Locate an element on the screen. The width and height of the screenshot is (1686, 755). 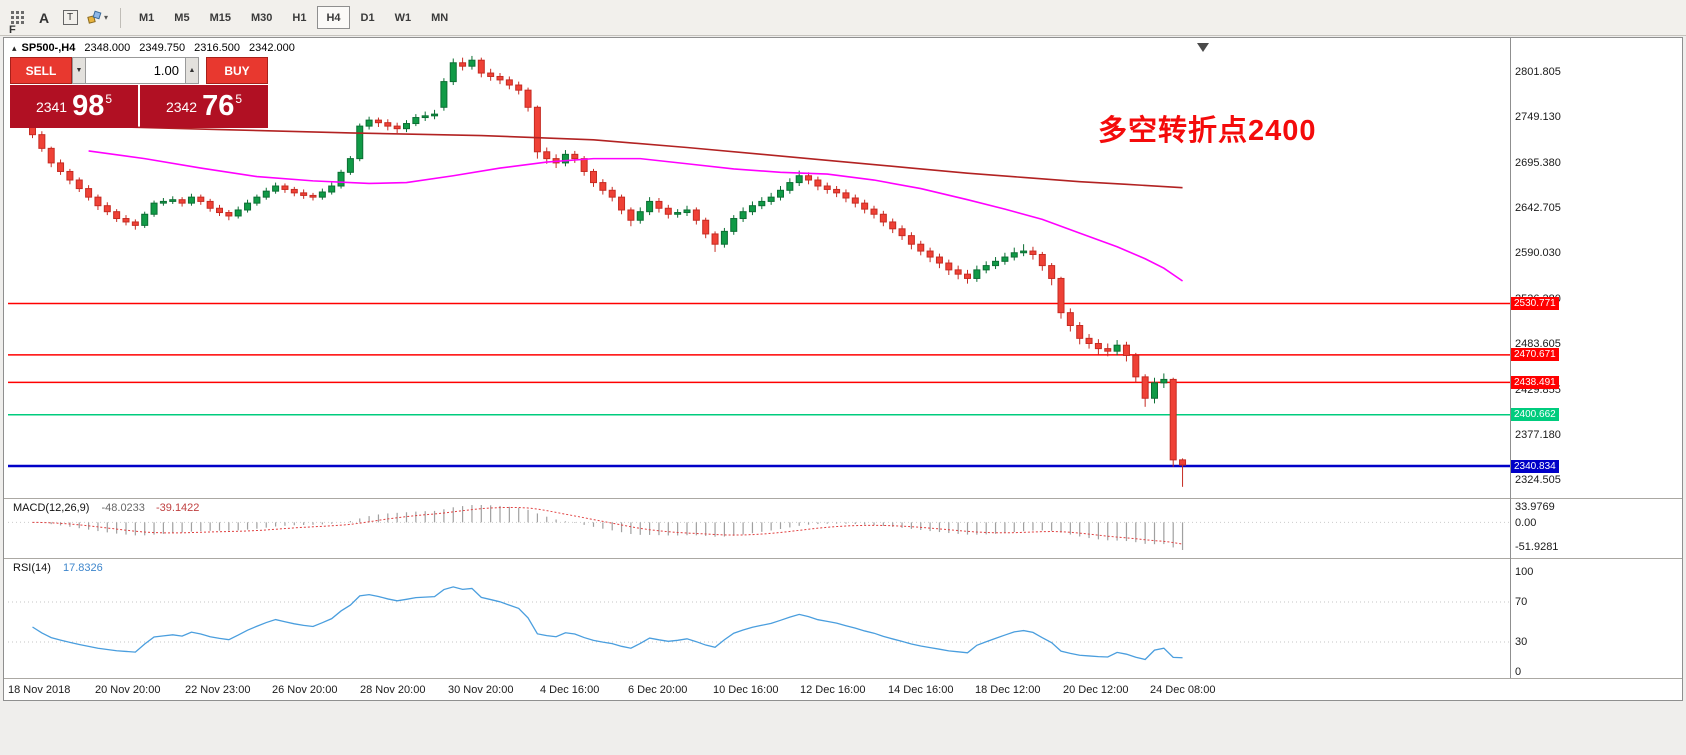
timeframe-button-w1: W1 is located at coordinates (403, 17).